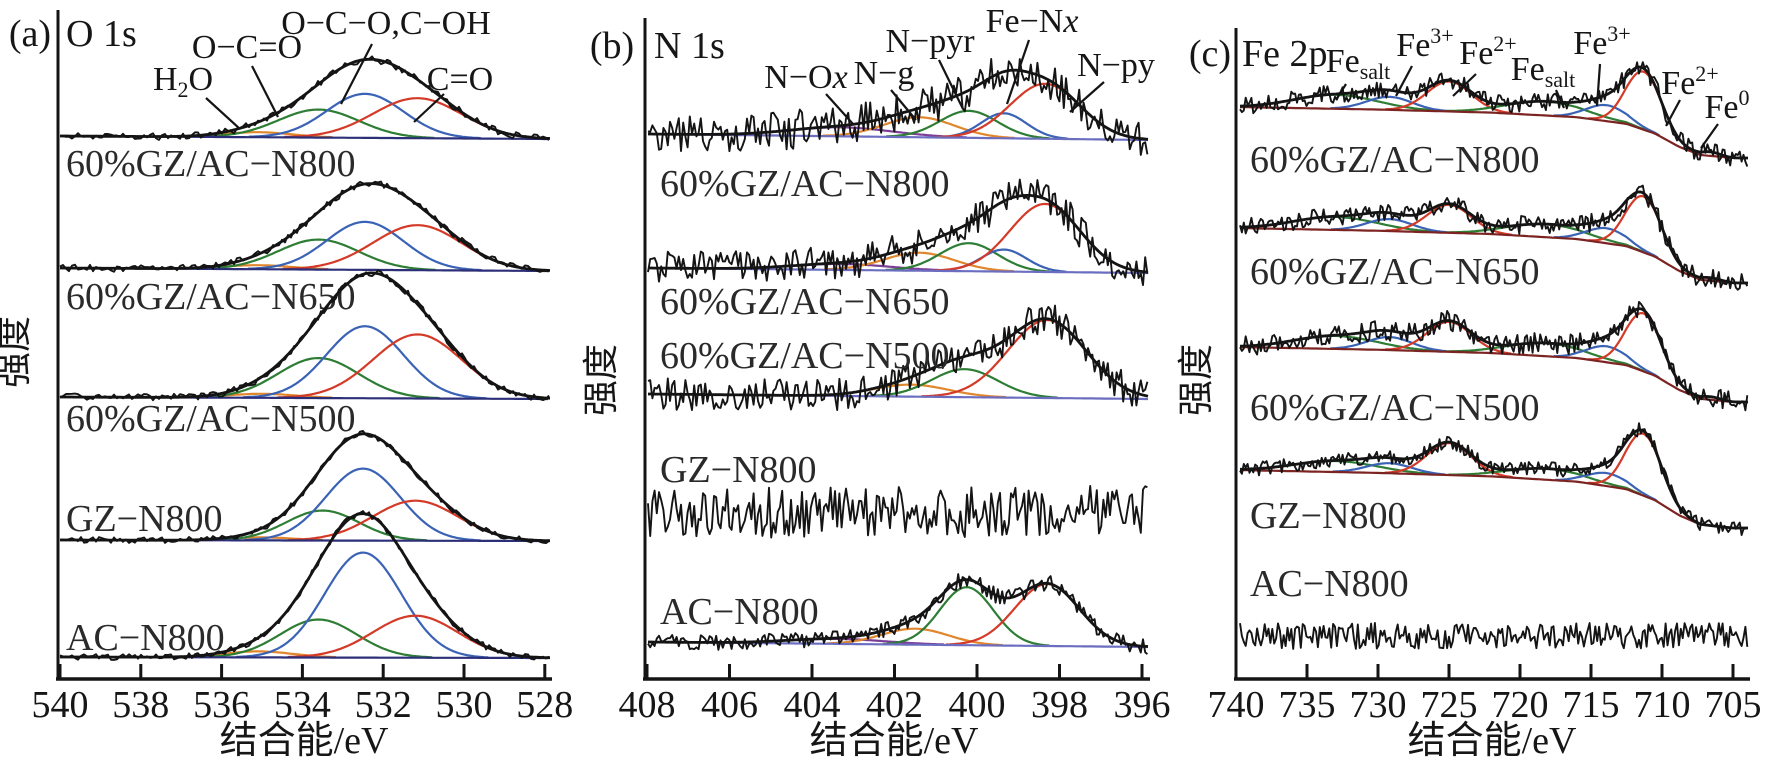  I want to click on x-tick-label: 532, so click(383, 705).